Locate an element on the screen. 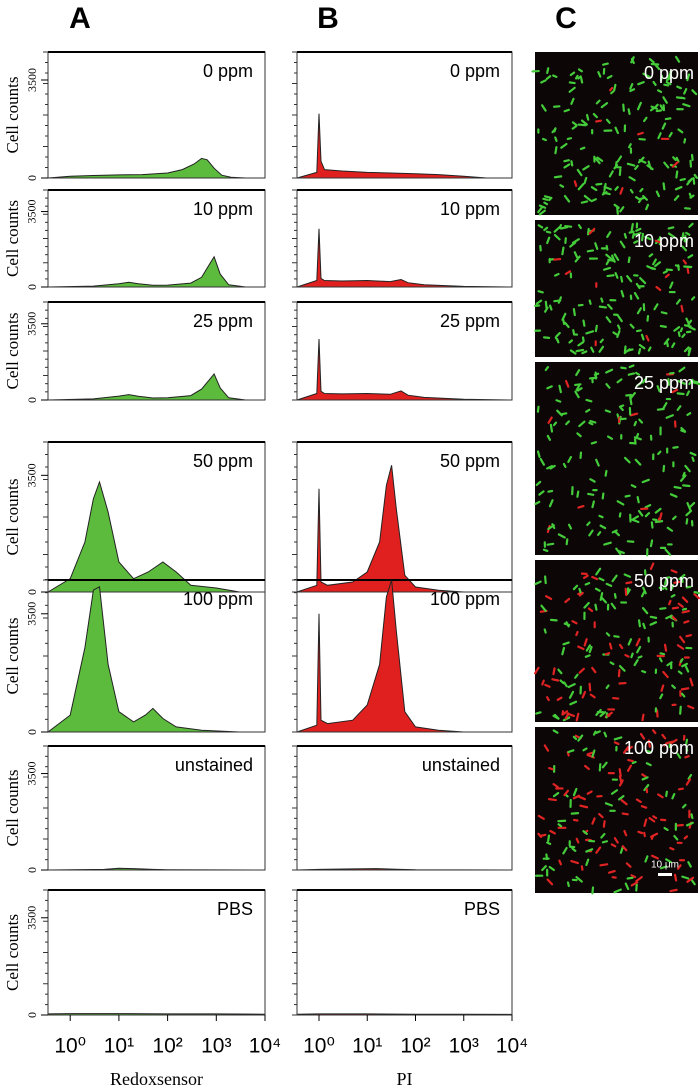  scale-bar-label: 10 μm is located at coordinates (665, 865).